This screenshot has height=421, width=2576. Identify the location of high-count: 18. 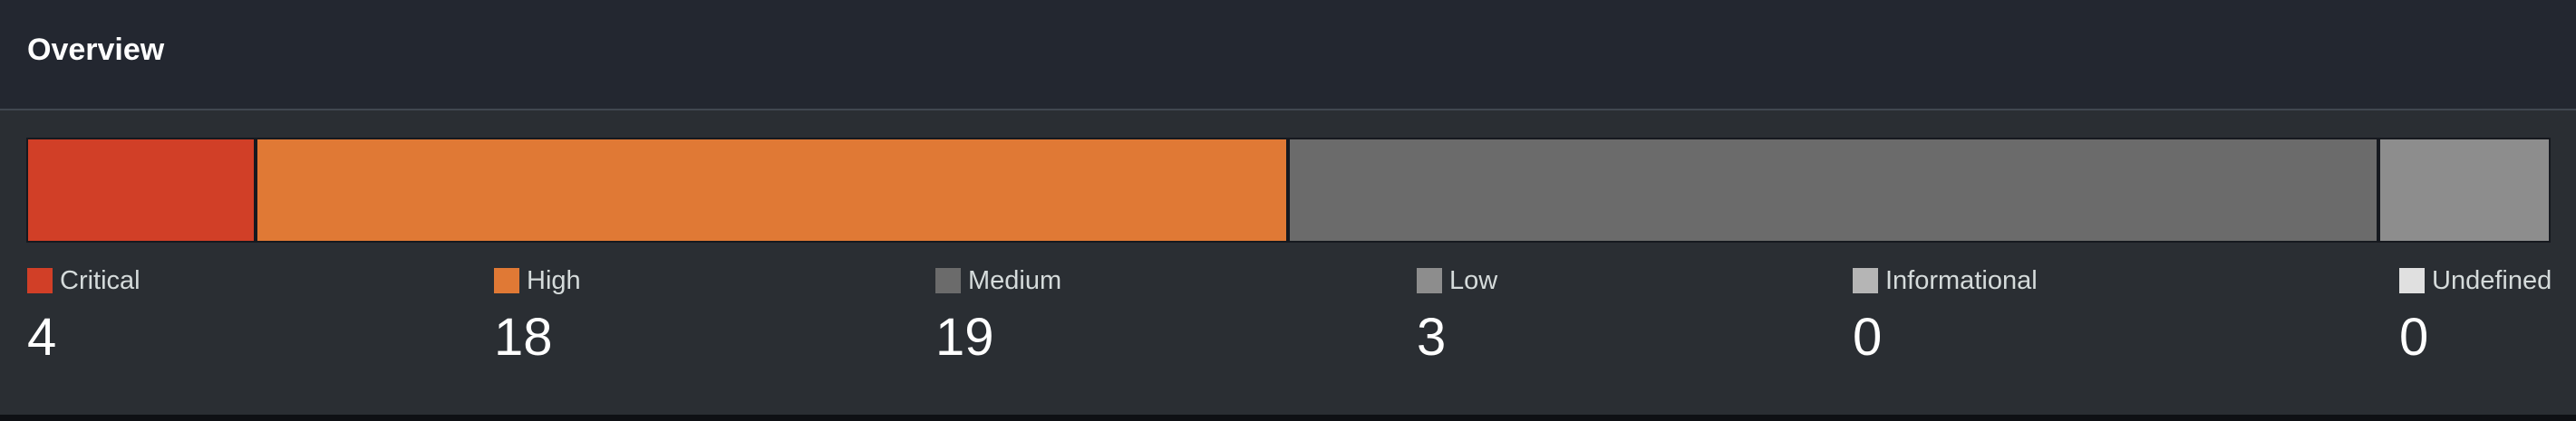
(523, 337).